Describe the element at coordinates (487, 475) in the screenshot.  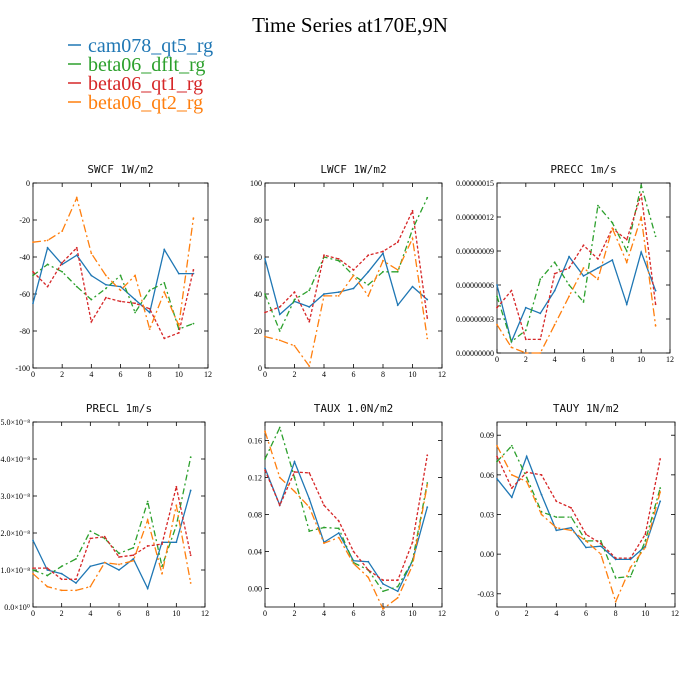
I see `y-tick-label: 0.06` at that location.